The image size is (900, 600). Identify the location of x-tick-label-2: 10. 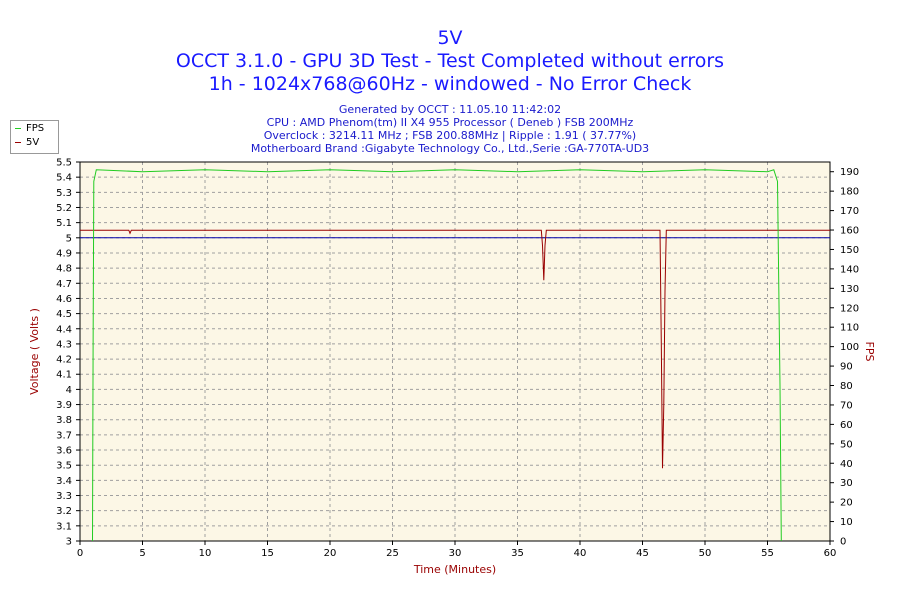
(205, 553).